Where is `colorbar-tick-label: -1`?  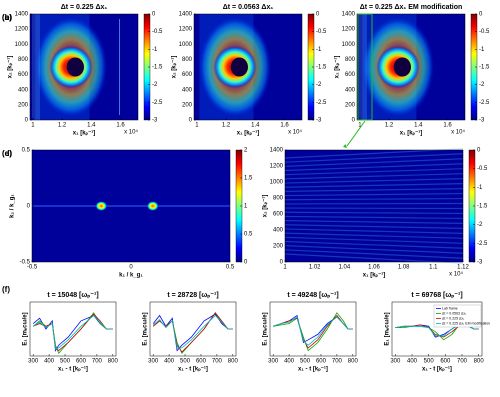
colorbar-tick-label: -1 is located at coordinates (319, 50).